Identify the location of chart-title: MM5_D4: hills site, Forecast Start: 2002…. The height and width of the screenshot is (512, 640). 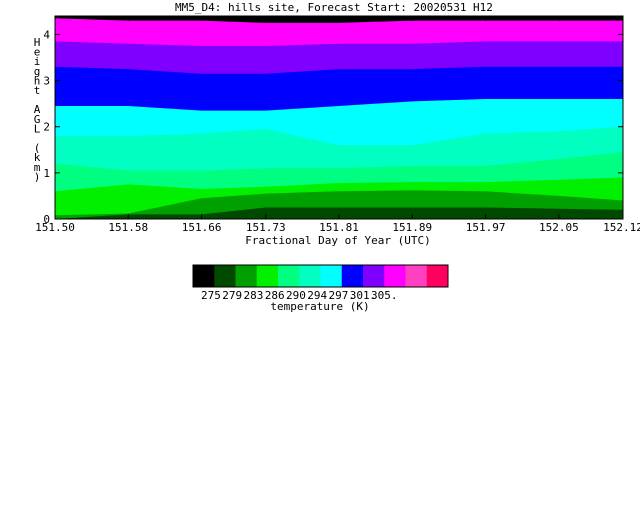
(334, 7).